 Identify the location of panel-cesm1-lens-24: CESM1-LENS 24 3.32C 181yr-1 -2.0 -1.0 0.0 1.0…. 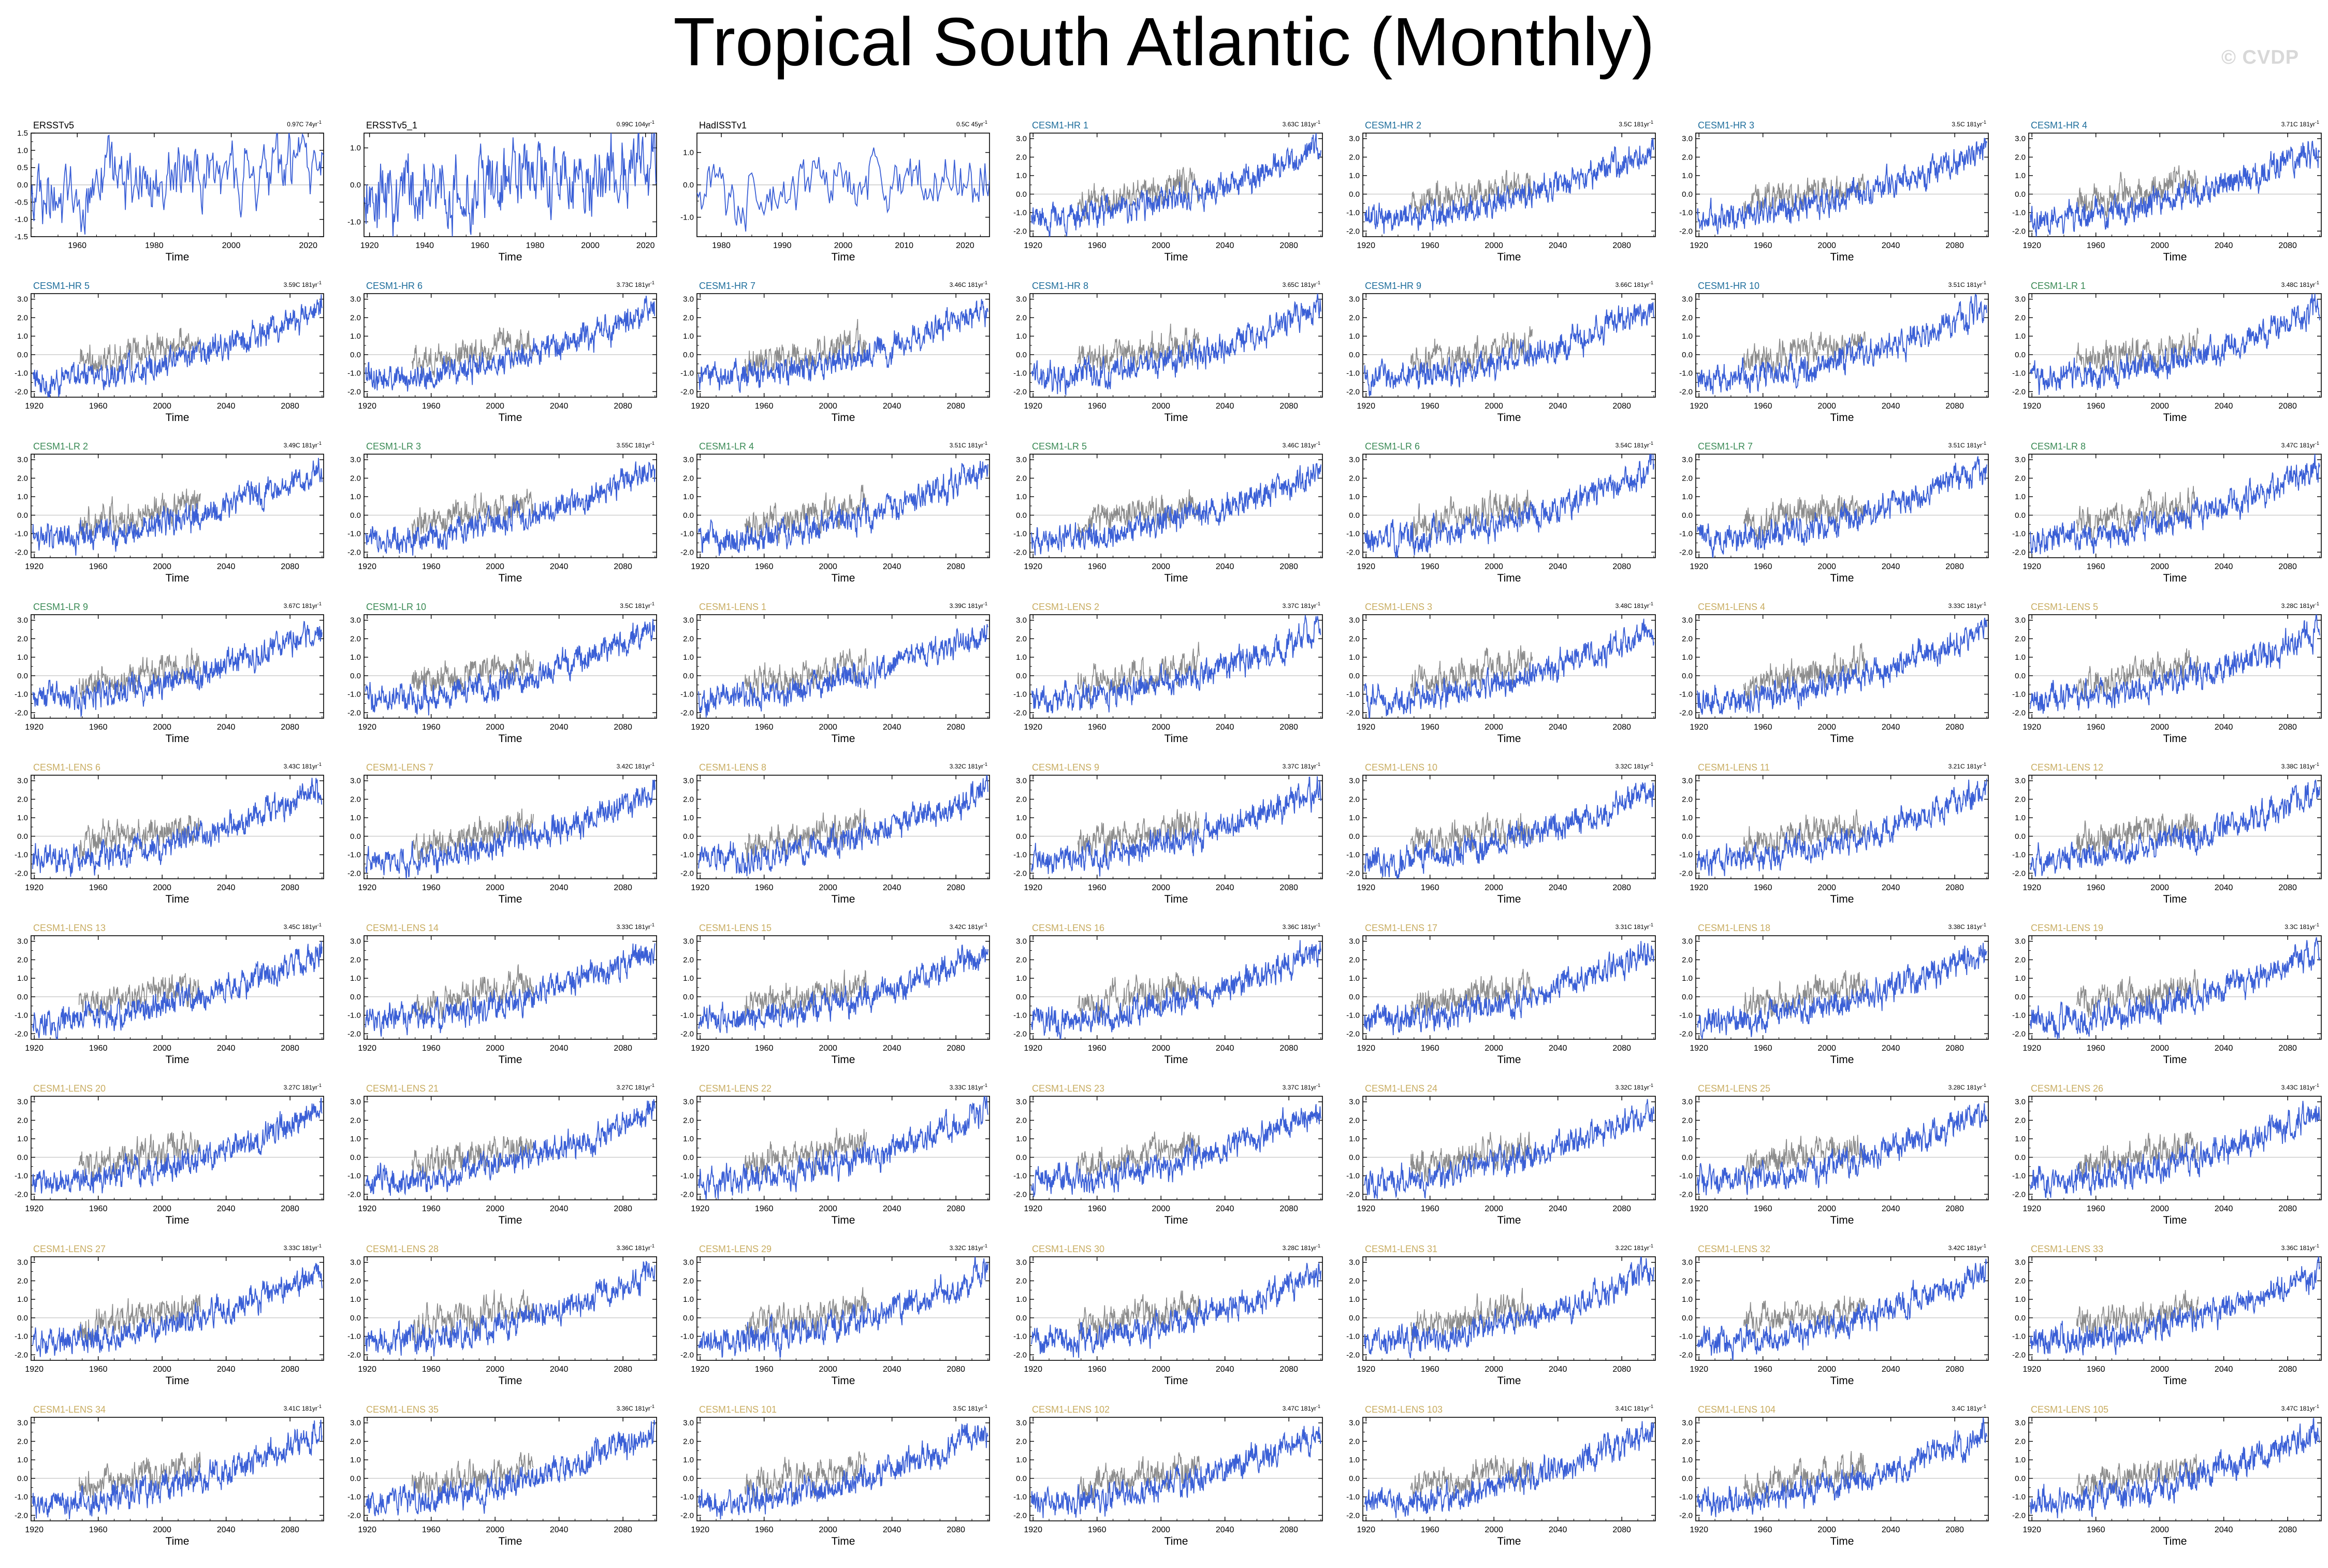
(1501, 1154).